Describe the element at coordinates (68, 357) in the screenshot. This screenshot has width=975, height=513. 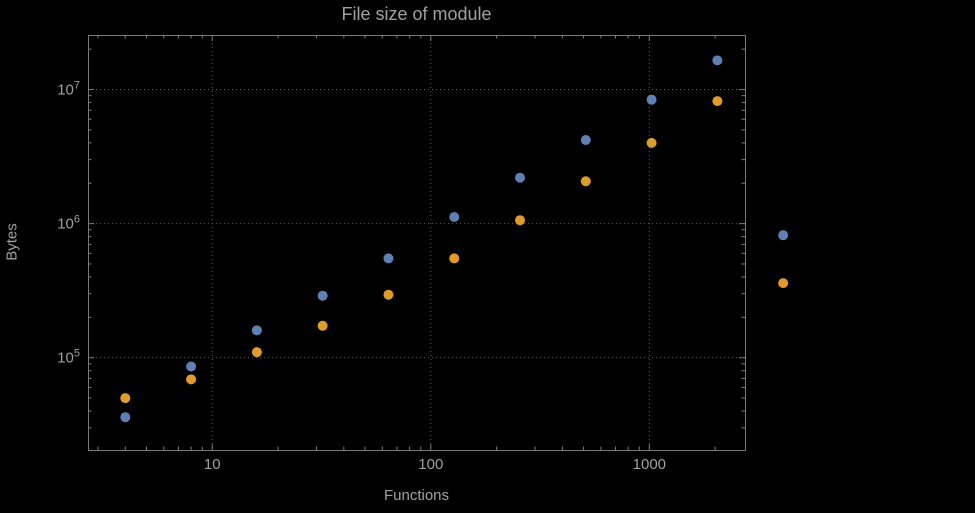
I see `y-tick-label: 10⁵` at that location.